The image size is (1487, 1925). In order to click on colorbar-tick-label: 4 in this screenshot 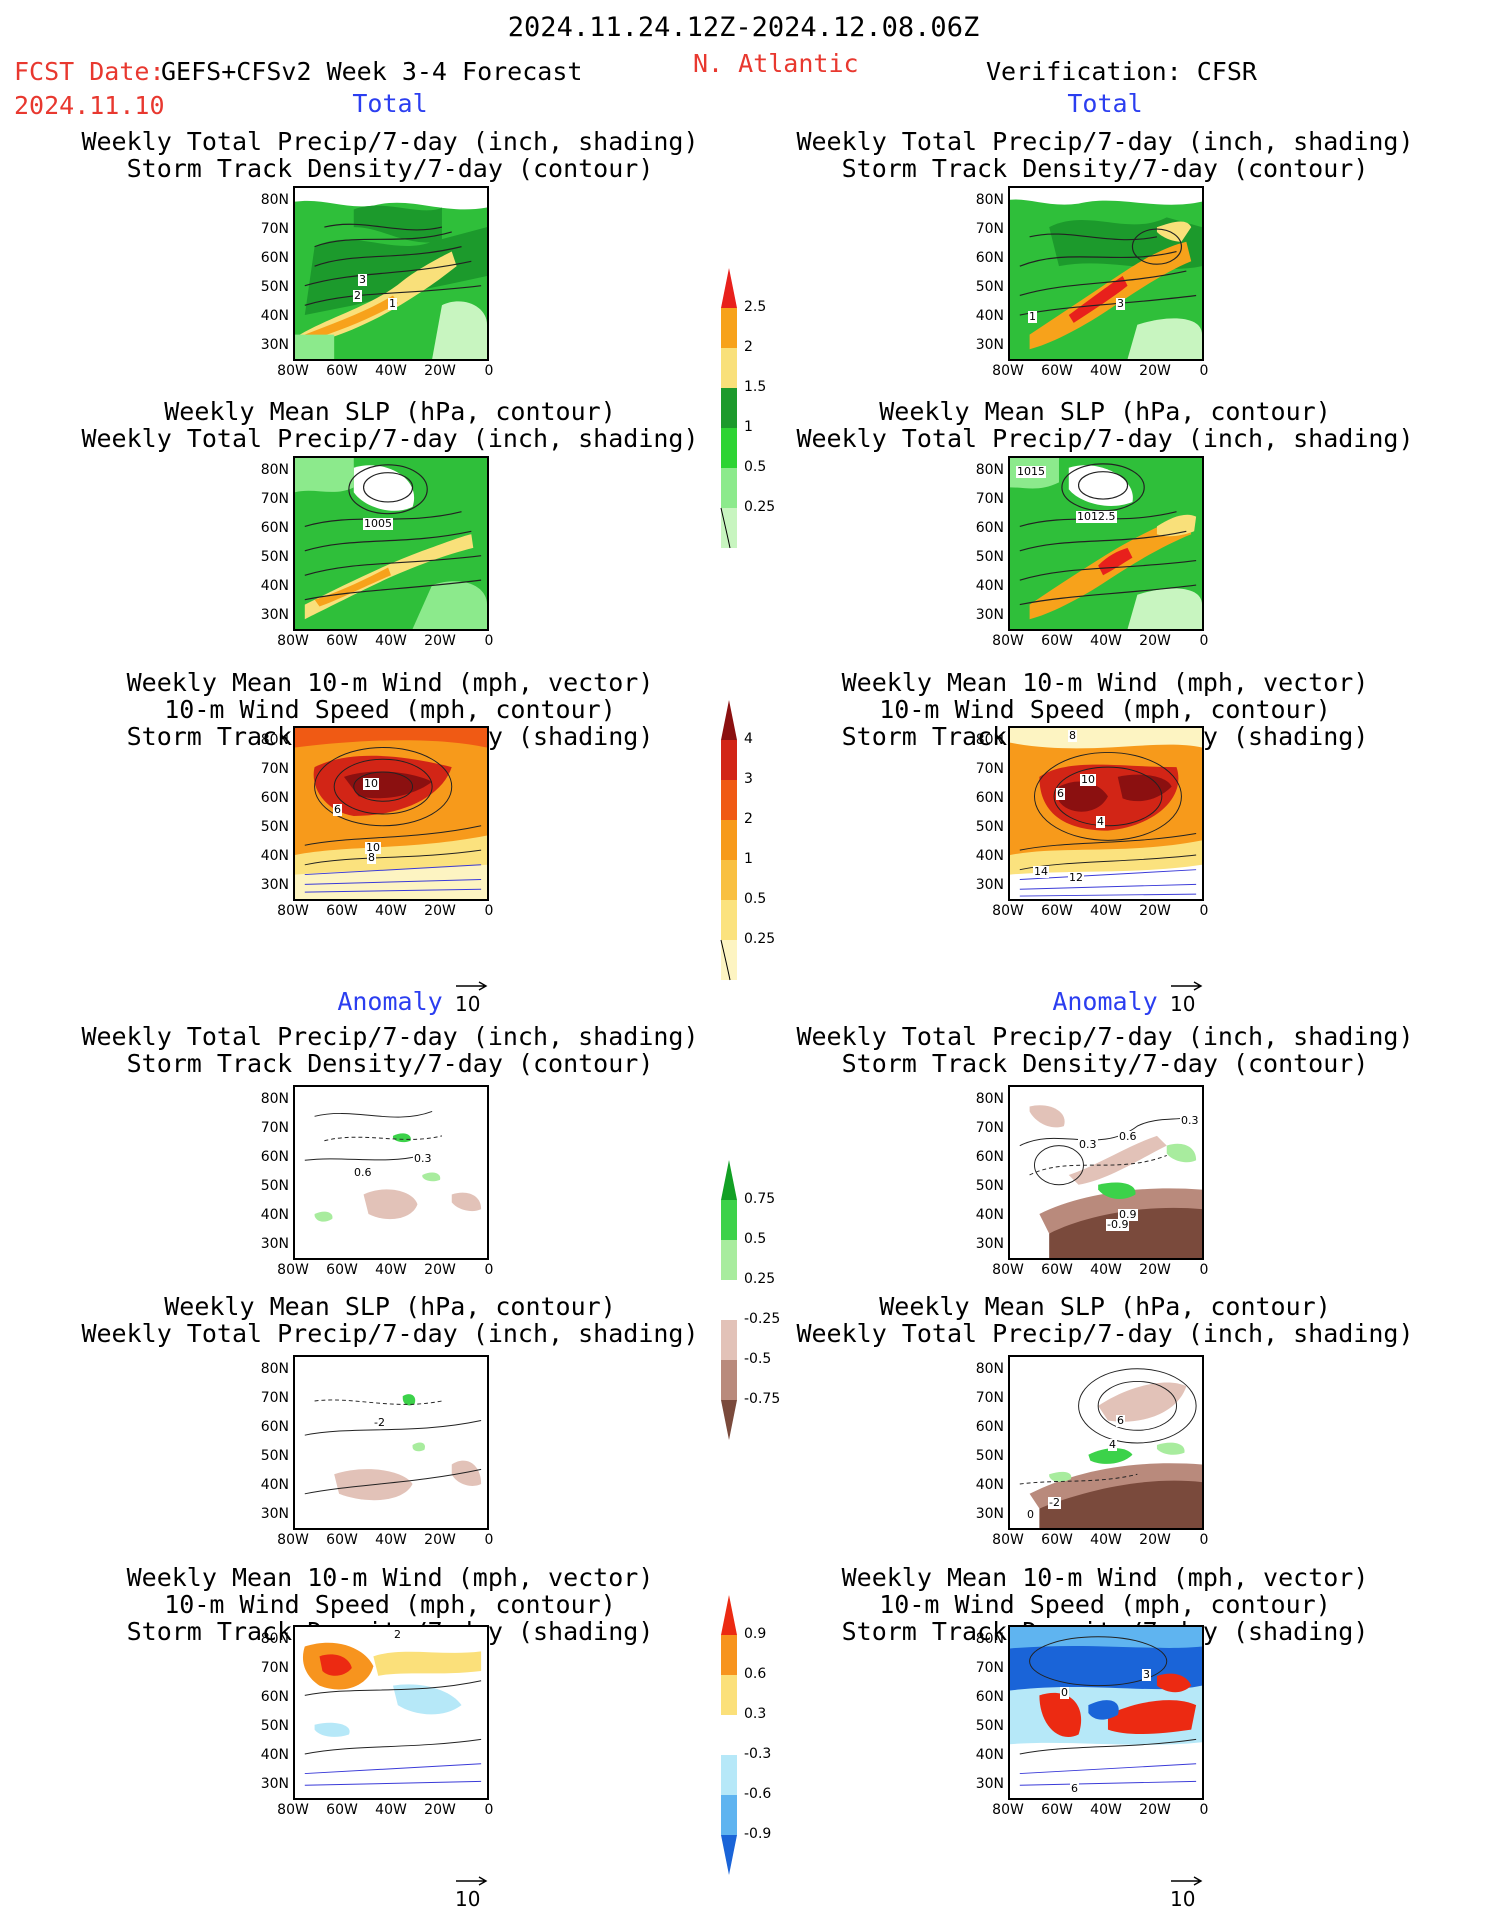, I will do `click(748, 739)`.